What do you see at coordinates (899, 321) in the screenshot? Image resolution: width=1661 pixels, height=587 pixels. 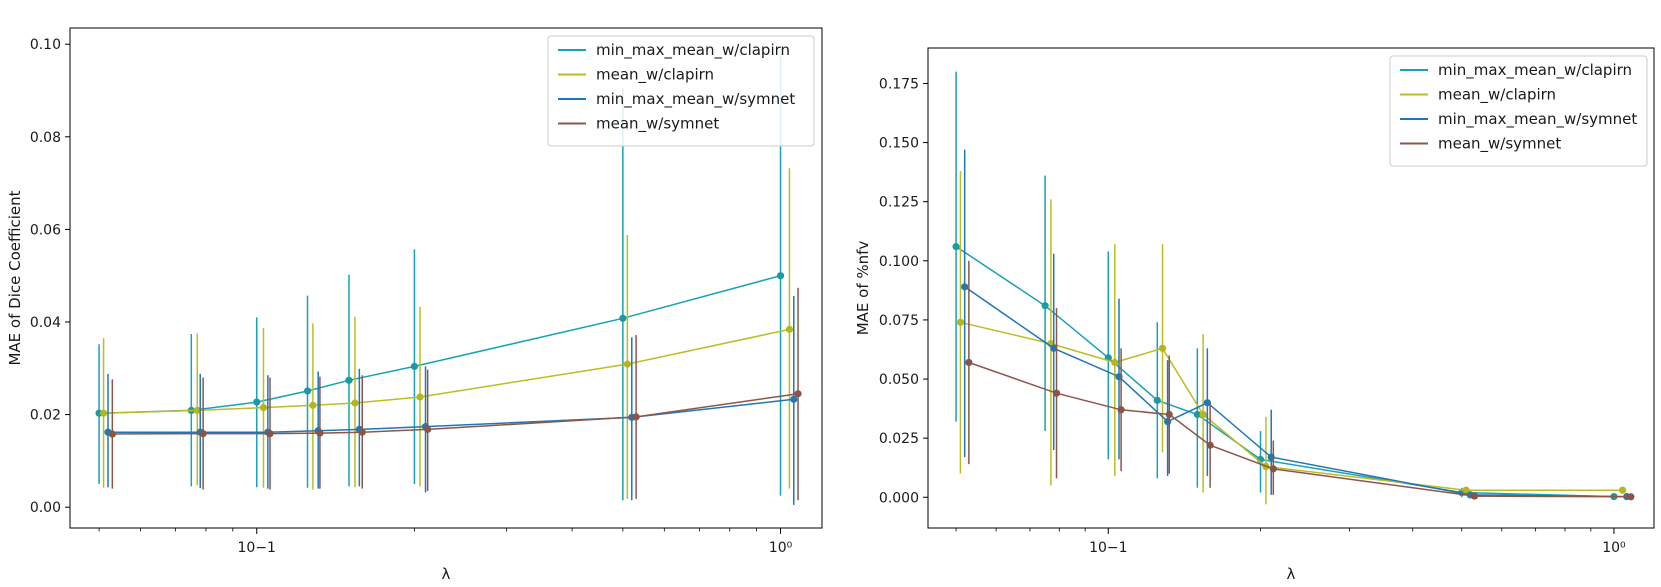 I see `y-tick-label: 0.075` at bounding box center [899, 321].